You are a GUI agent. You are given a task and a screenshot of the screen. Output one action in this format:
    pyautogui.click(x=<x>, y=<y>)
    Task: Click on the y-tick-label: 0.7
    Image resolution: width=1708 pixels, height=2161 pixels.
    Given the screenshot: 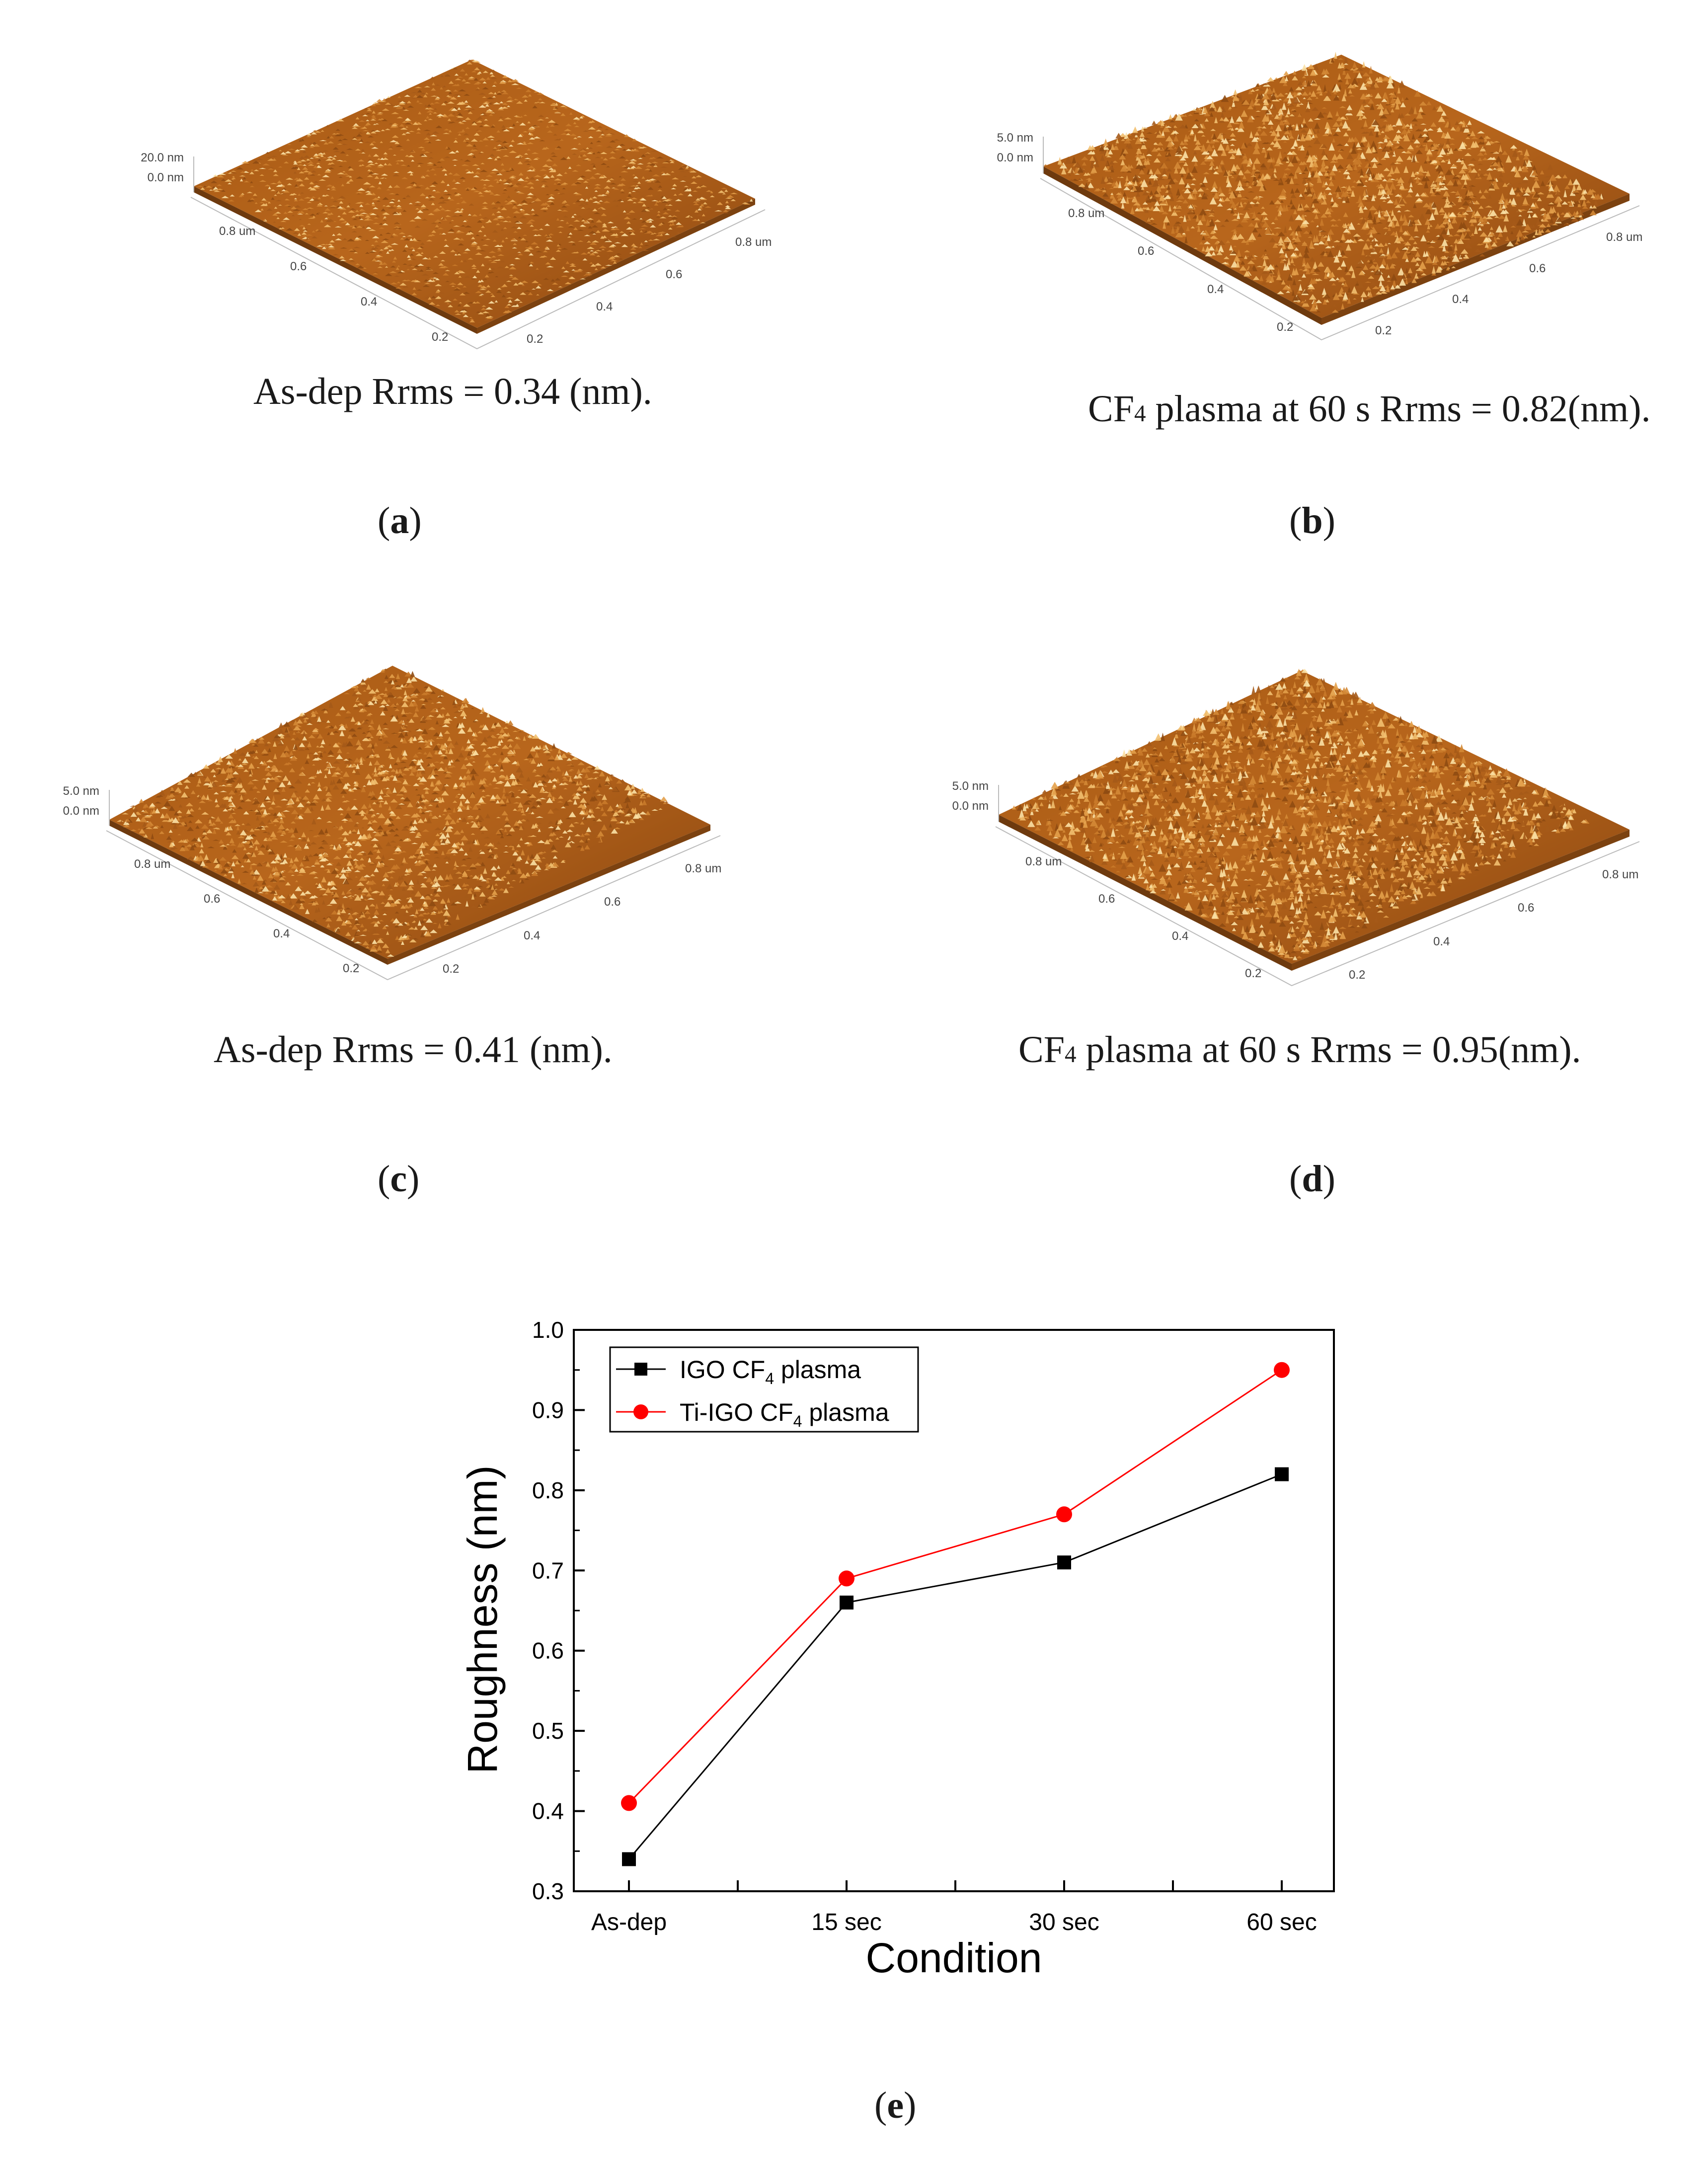 What is the action you would take?
    pyautogui.click(x=548, y=1570)
    